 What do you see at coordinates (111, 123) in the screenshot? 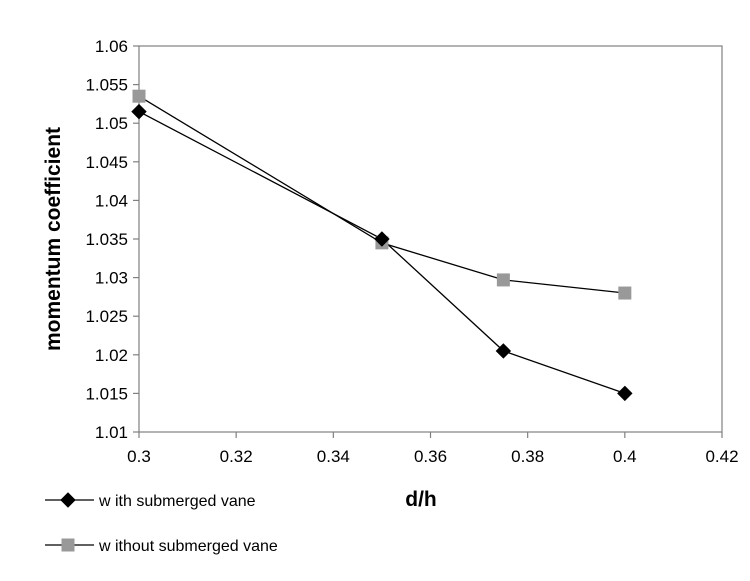
I see `y-tick-label: 1.05` at bounding box center [111, 123].